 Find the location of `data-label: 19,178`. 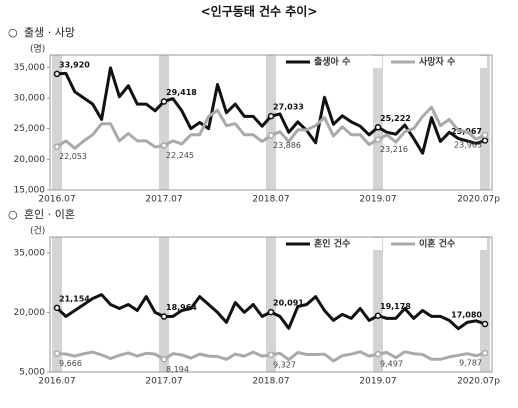

data-label: 19,178 is located at coordinates (395, 306).